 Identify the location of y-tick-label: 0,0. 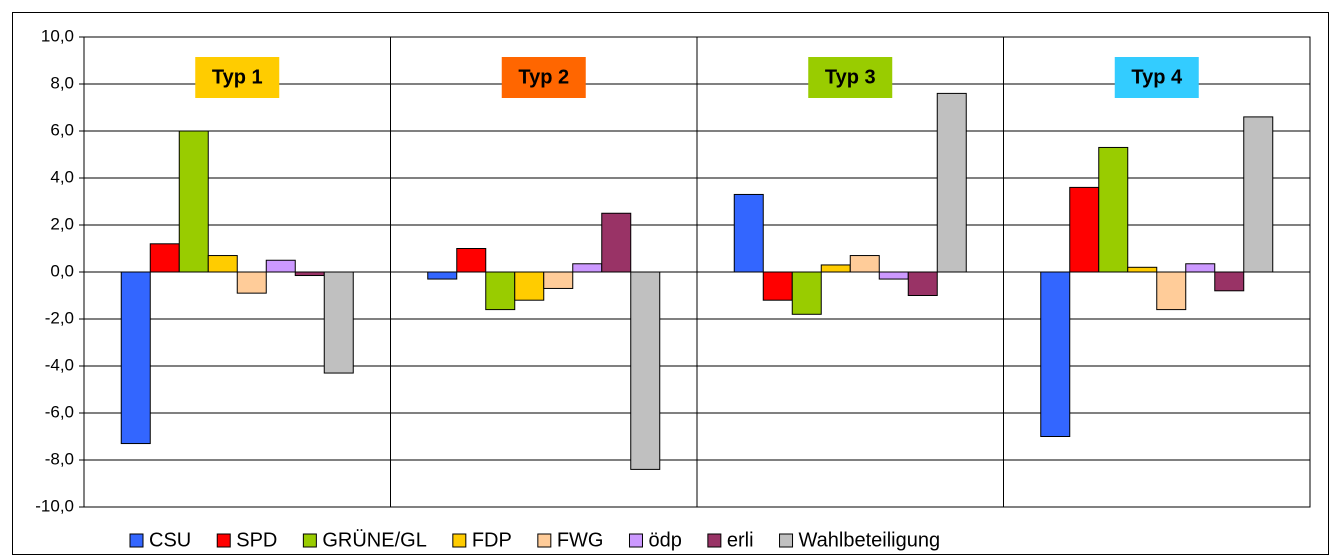
(62, 270).